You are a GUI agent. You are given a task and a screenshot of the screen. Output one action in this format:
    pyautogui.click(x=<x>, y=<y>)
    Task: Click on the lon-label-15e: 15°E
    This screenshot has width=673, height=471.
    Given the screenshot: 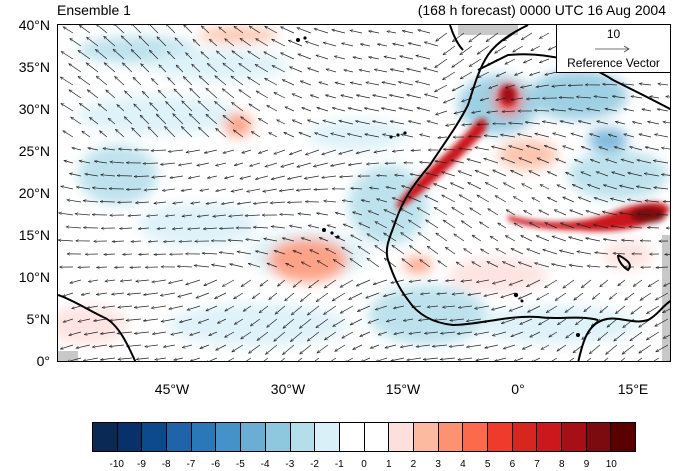 What is the action you would take?
    pyautogui.click(x=633, y=389)
    